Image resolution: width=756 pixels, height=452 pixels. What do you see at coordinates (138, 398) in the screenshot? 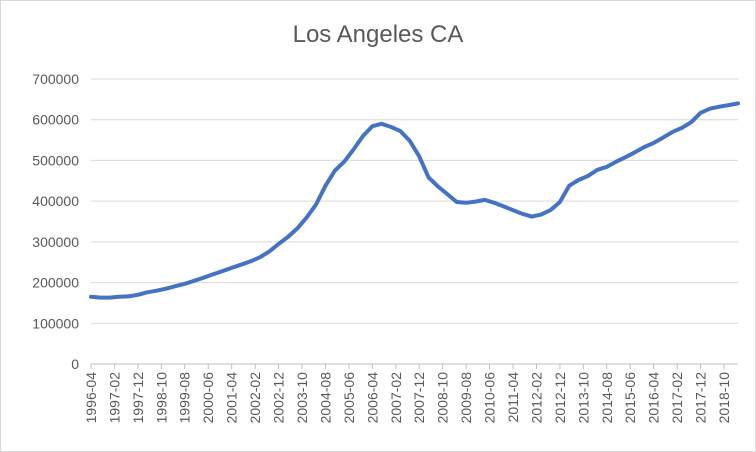
I see `x-tick-label: 1997-12` at bounding box center [138, 398].